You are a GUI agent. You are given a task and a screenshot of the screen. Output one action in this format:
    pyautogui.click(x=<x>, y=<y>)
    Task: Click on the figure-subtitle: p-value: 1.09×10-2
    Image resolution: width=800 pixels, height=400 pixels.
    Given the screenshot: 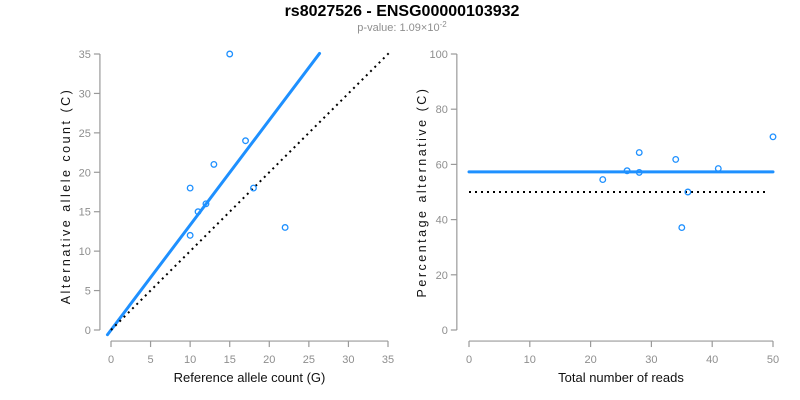 What is the action you would take?
    pyautogui.click(x=402, y=27)
    